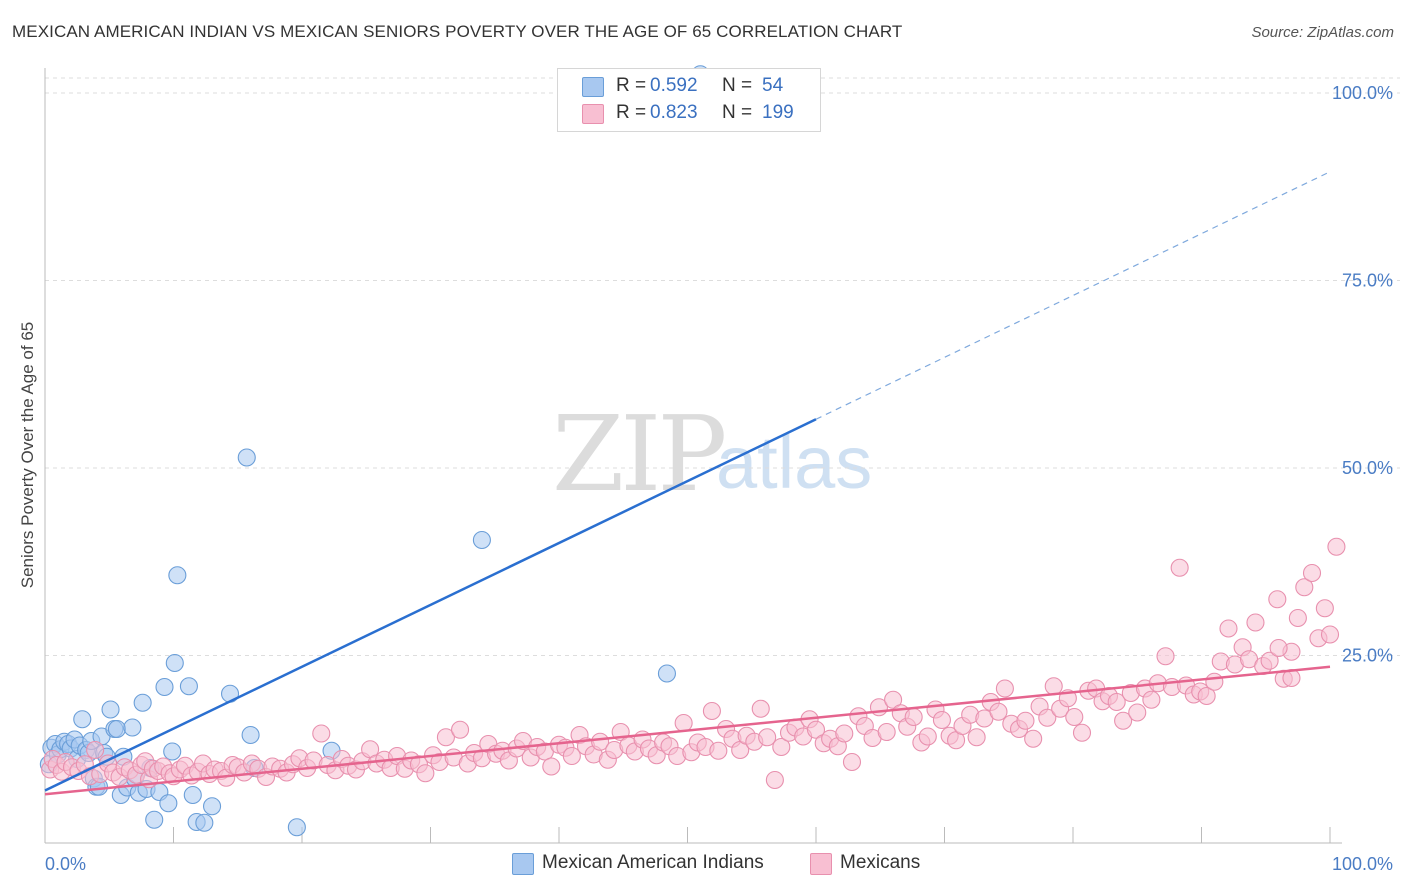  What do you see at coordinates (674, 85) in the screenshot?
I see `legend-r-value: 0.592` at bounding box center [674, 85].